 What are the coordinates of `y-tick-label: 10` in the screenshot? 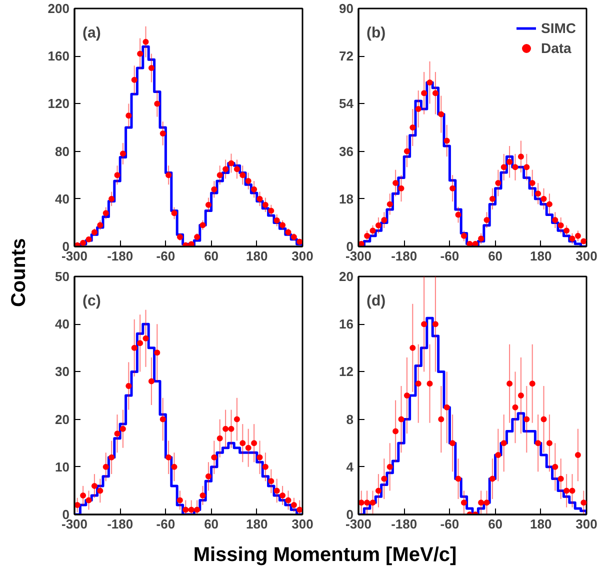 It's located at (62, 466).